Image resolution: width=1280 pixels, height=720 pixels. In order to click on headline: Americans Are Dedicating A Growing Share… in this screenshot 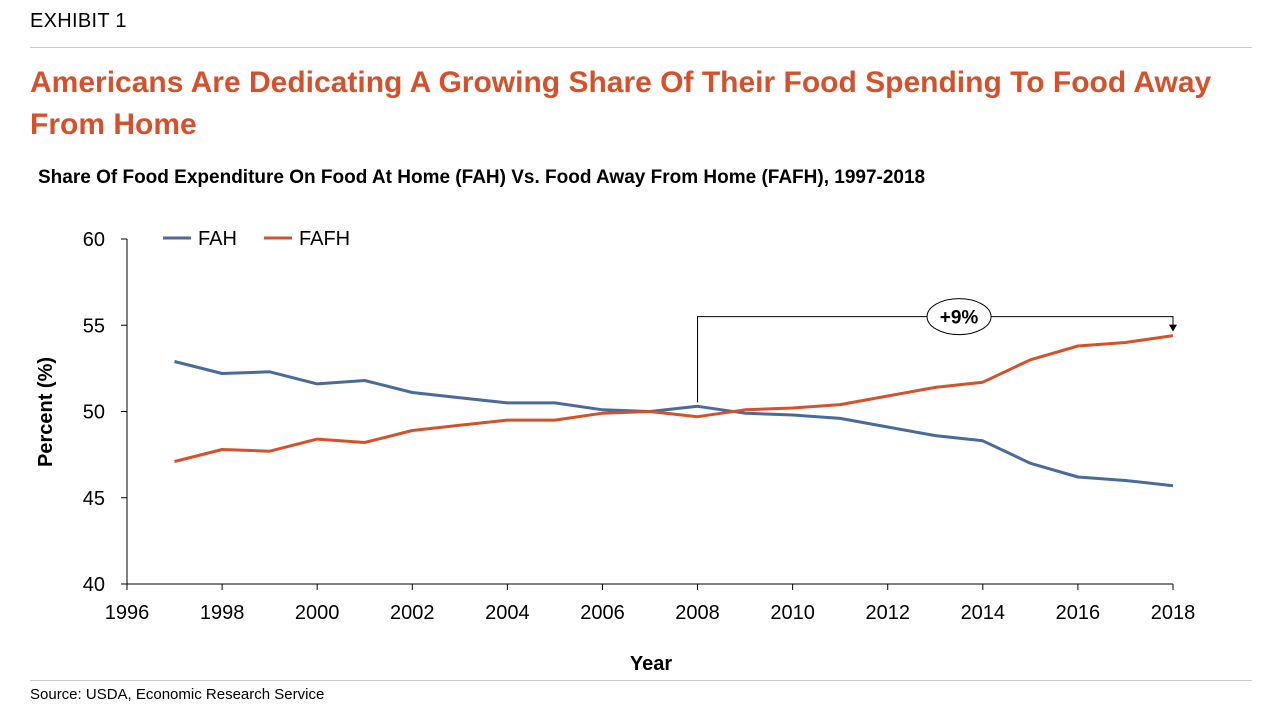, I will do `click(621, 103)`.